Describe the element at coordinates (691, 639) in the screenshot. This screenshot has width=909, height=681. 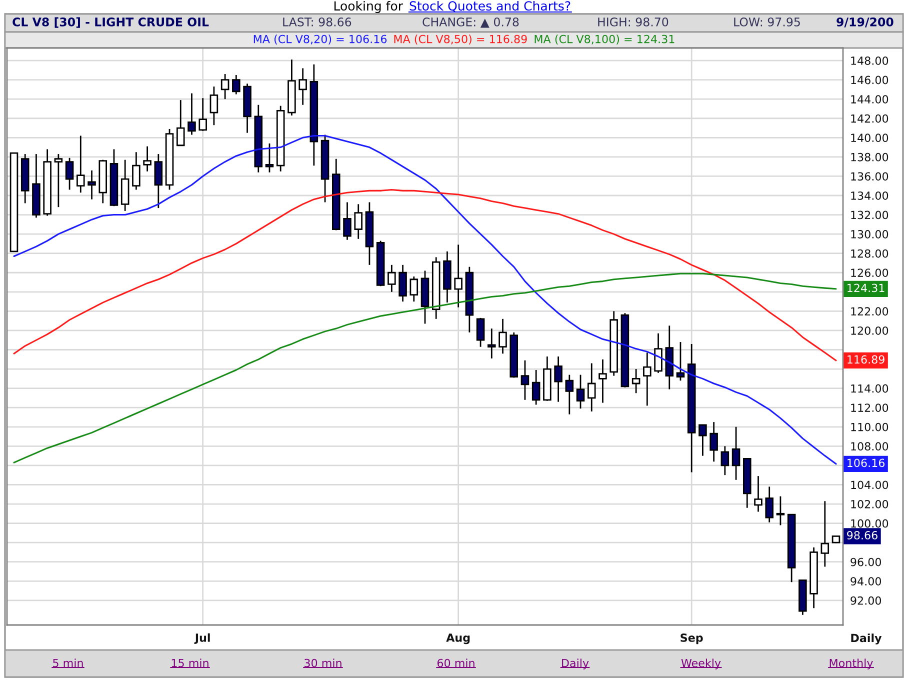
I see `x-tick-label: Sep` at that location.